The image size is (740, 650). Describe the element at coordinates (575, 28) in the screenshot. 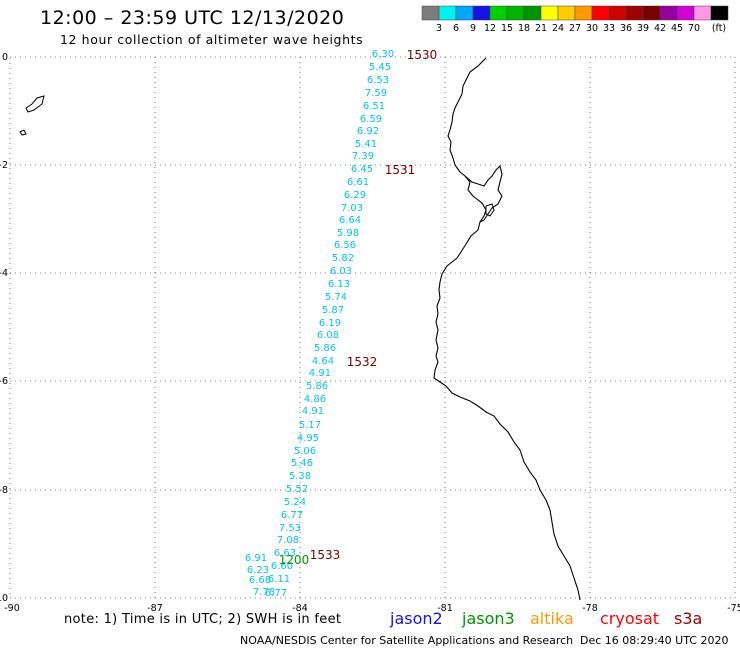

I see `colorbar-label: 27` at that location.